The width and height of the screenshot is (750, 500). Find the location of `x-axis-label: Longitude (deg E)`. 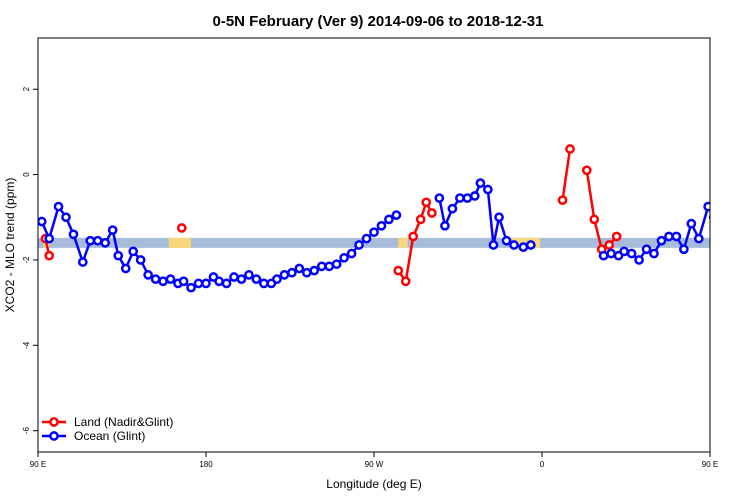

x-axis-label: Longitude (deg E) is located at coordinates (373, 484).